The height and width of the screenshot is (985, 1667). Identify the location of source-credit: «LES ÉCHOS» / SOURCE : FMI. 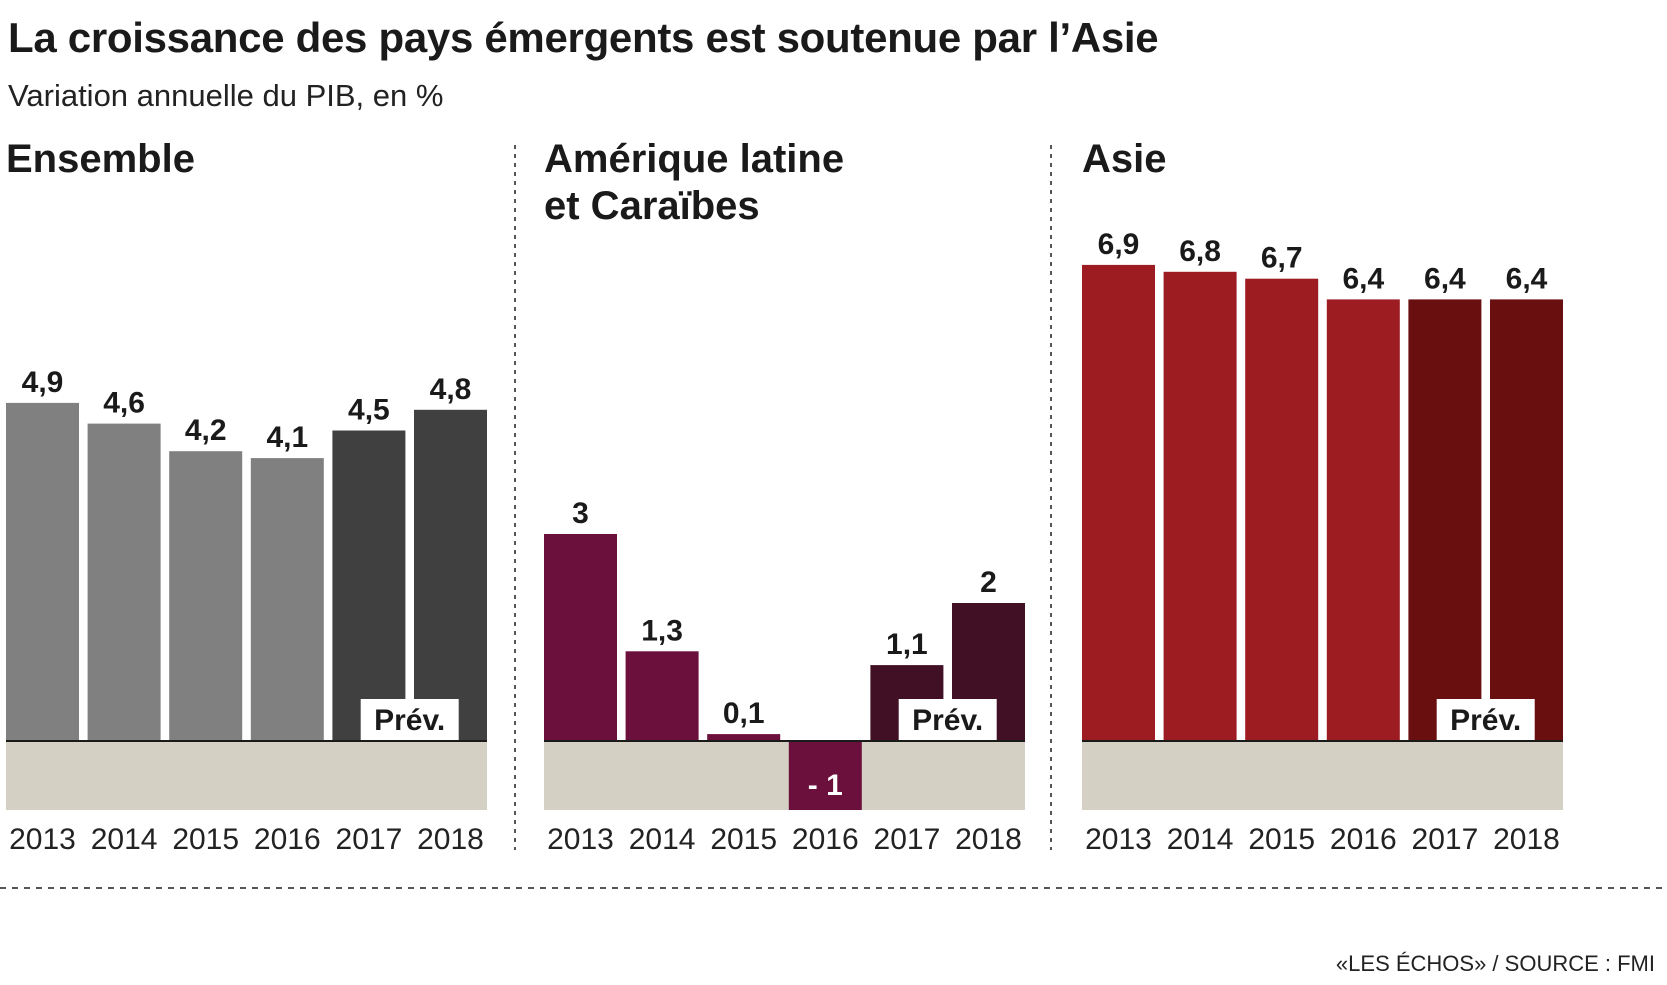
(1495, 963).